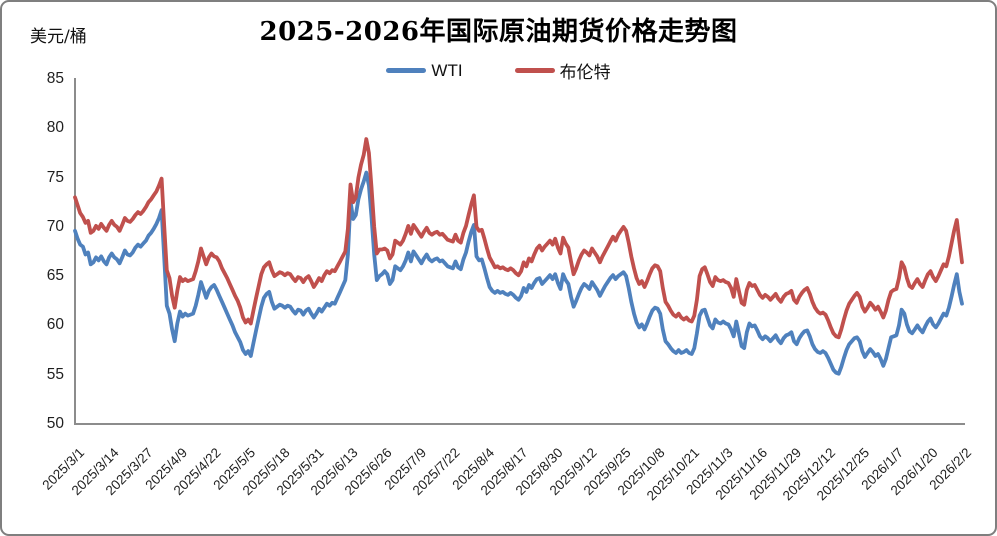 Image resolution: width=997 pixels, height=536 pixels. I want to click on legend-item-brent: 布伦特, so click(562, 70).